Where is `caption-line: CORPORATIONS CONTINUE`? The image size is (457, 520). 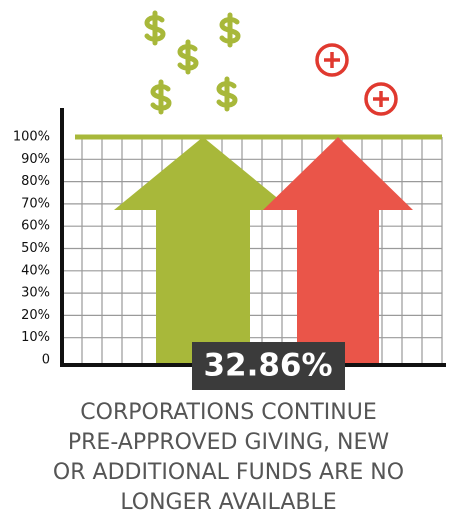
caption-line: CORPORATIONS CONTINUE is located at coordinates (228, 412).